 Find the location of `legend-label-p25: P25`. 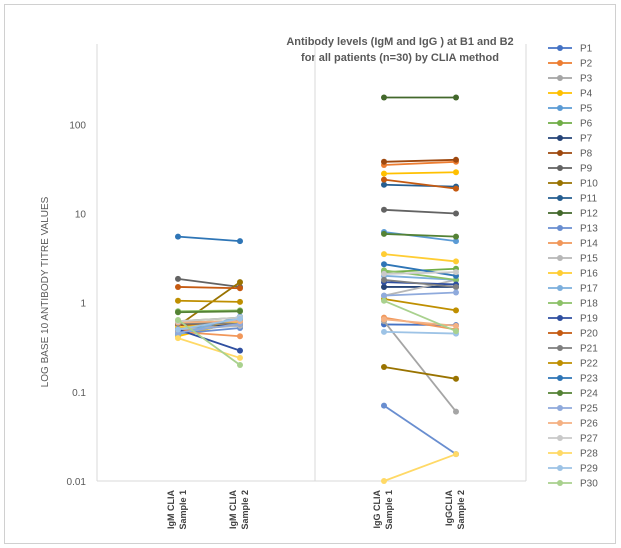

legend-label-p25: P25 is located at coordinates (589, 409).